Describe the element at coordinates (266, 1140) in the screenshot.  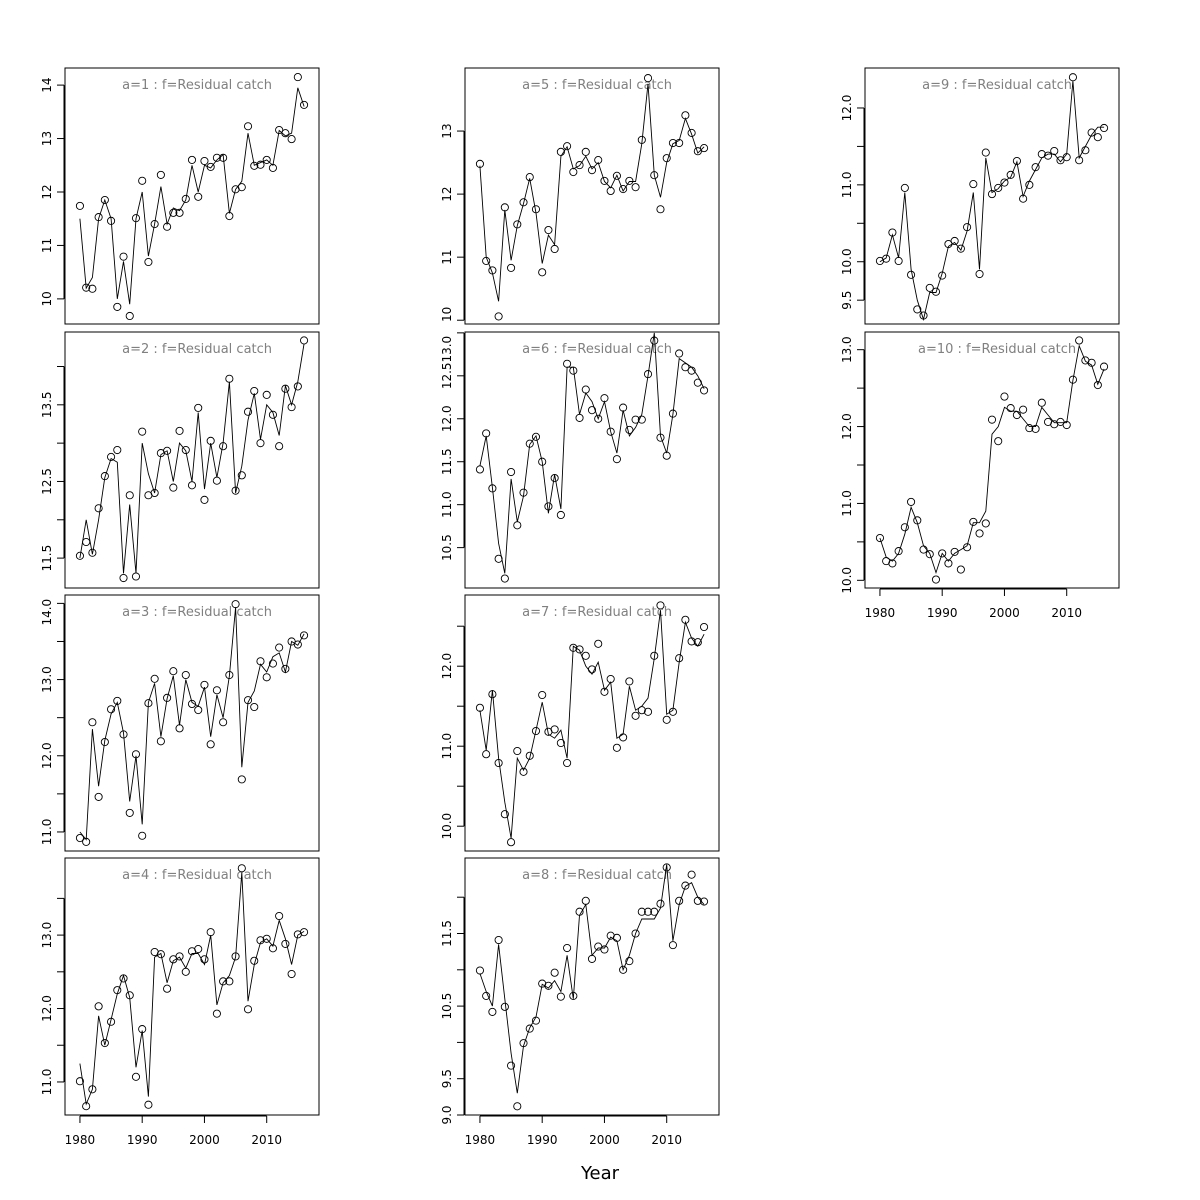
I see `x-tick-label: 2010` at that location.